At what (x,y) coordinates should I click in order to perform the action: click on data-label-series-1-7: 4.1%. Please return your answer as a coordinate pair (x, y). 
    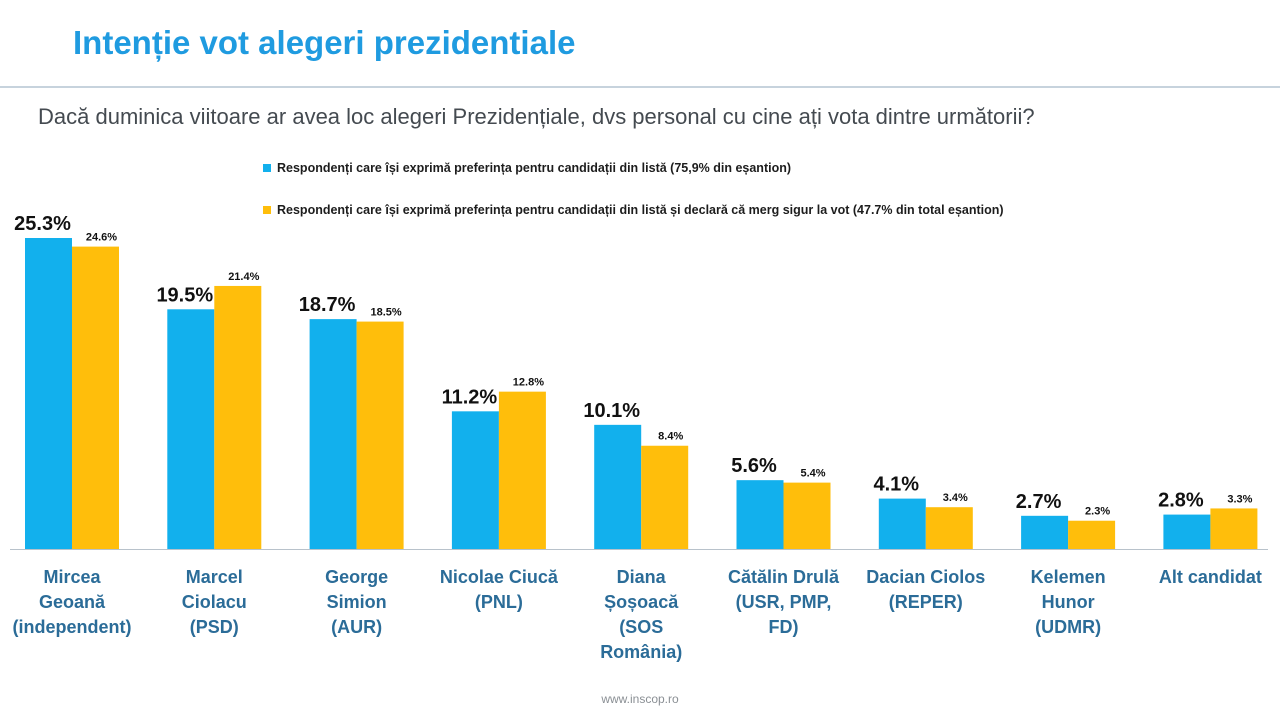
    Looking at the image, I should click on (897, 485).